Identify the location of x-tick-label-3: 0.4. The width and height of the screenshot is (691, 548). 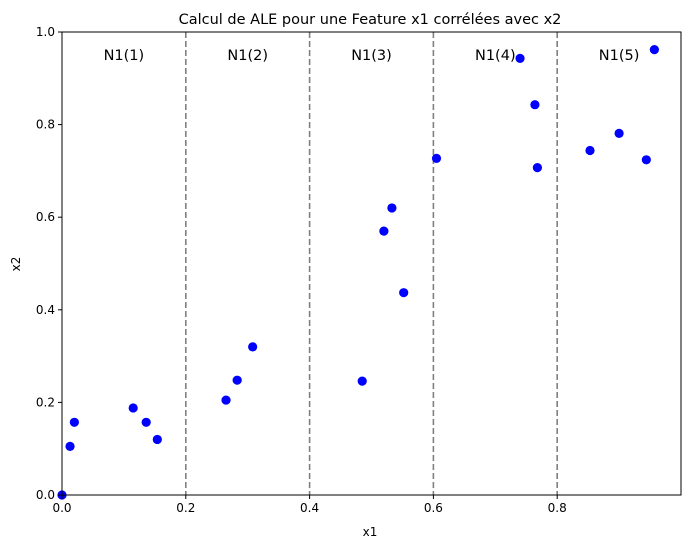
(309, 508).